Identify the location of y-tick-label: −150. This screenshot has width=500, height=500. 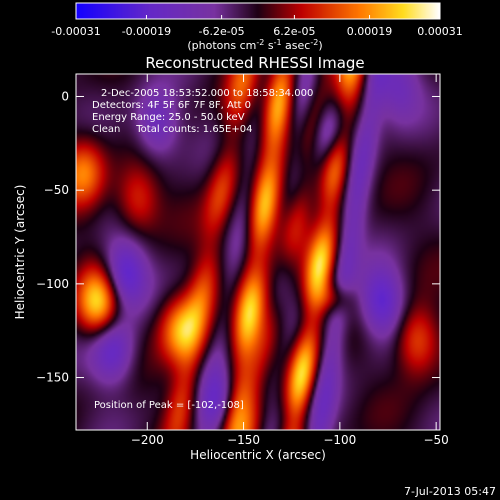
(52, 378).